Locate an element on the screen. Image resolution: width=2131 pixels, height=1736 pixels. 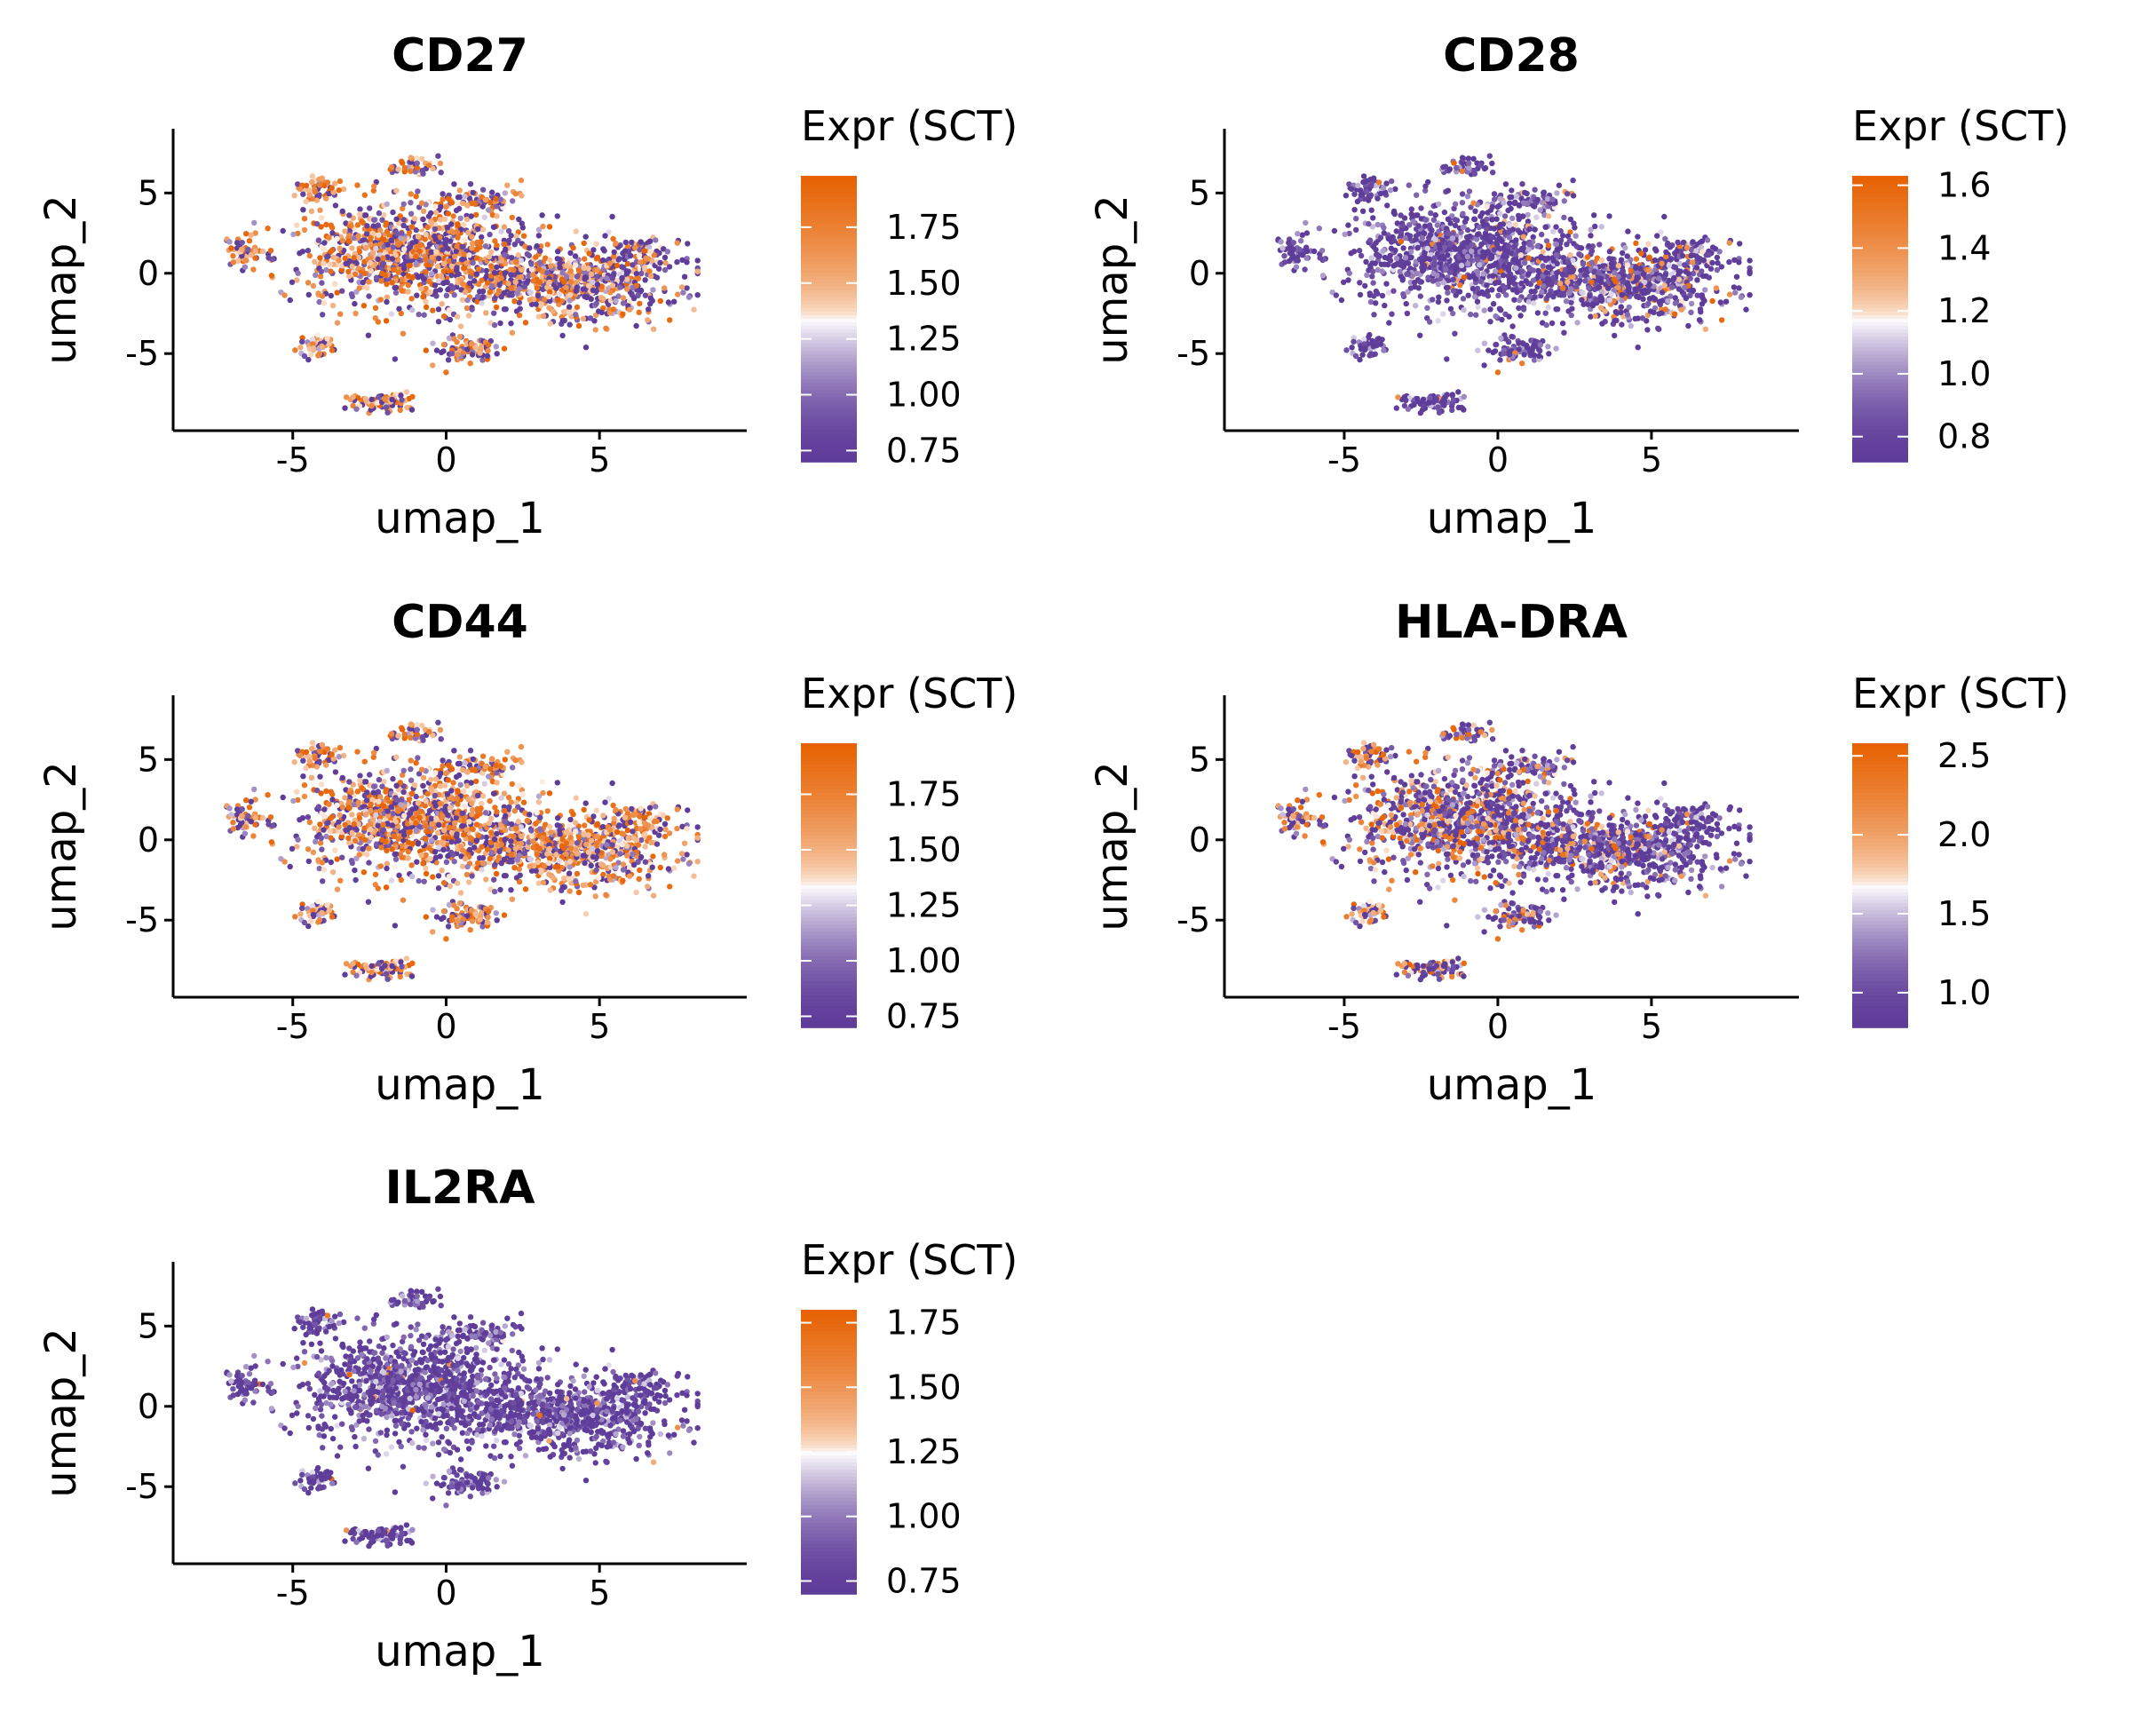
x-axis-label: umap_1 is located at coordinates (1512, 518).